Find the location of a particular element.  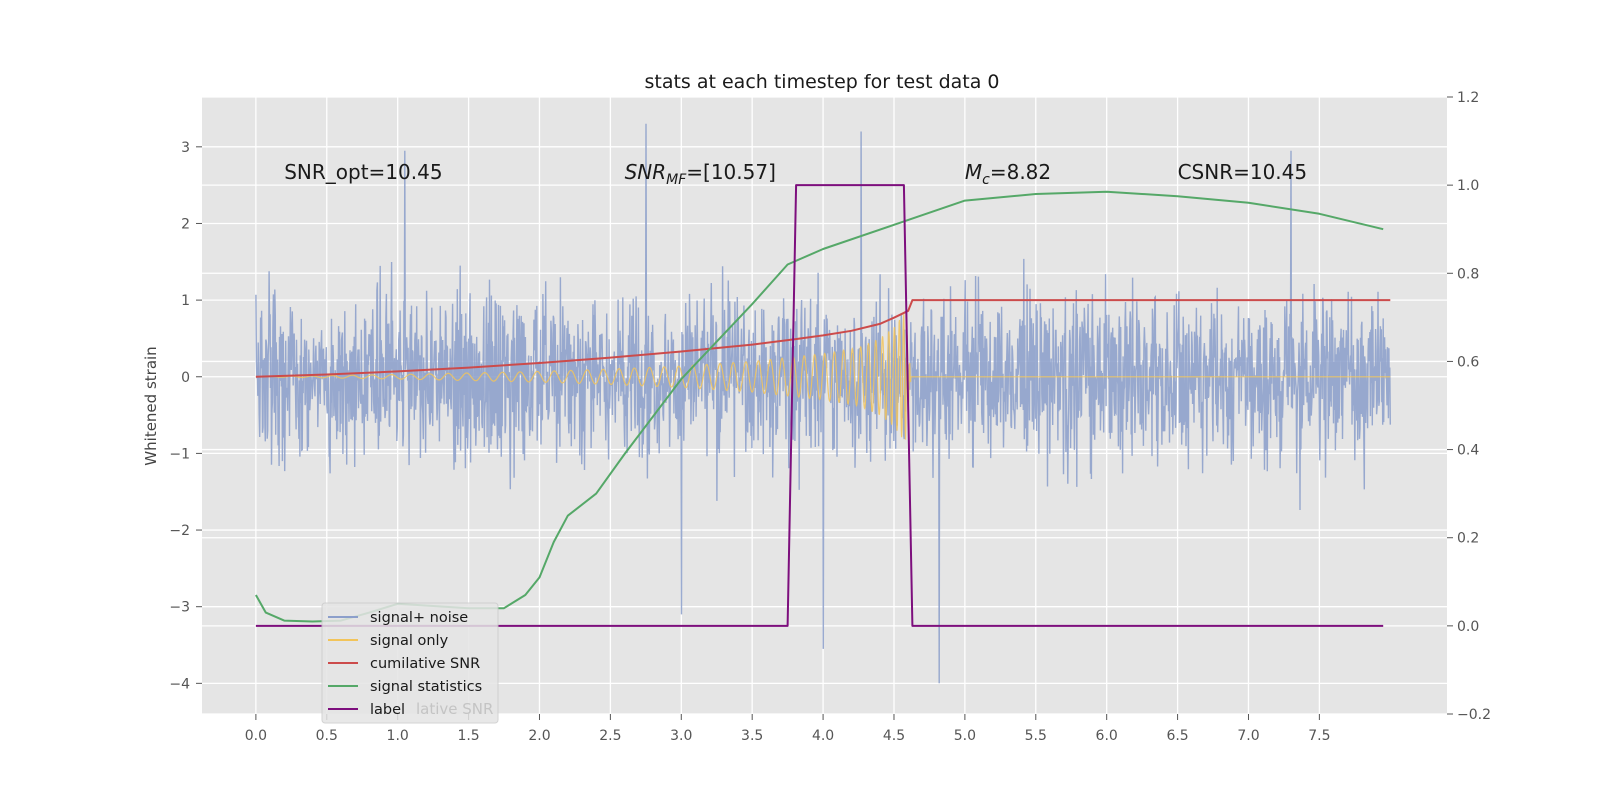

x-tick-label: 6.5 is located at coordinates (1177, 736).